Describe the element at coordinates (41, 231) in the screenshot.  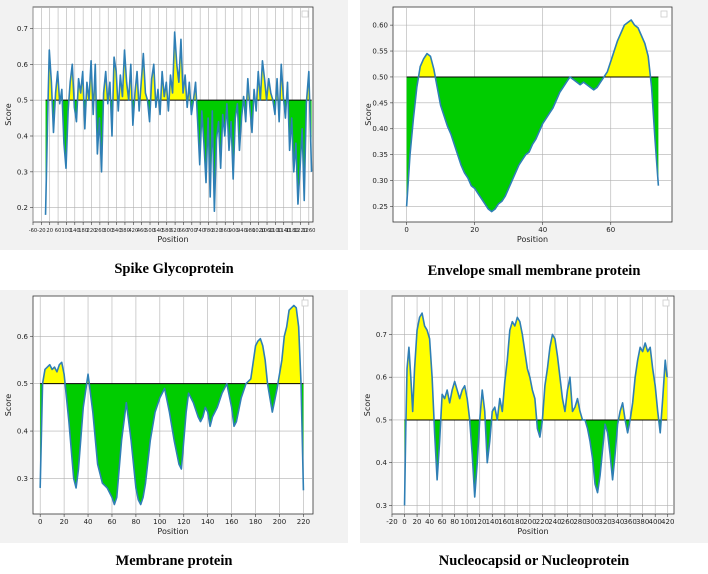
I see `spike-x-tick-label: -20` at that location.